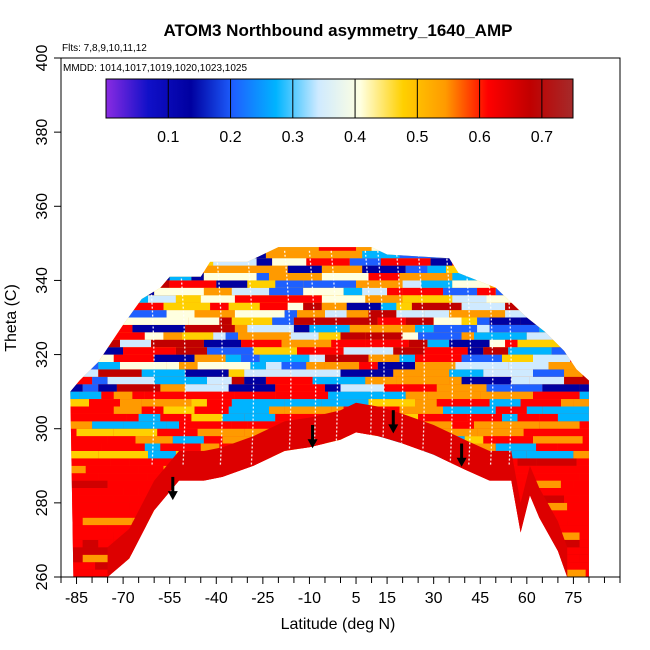  I want to click on arrow-marker, so click(461, 455).